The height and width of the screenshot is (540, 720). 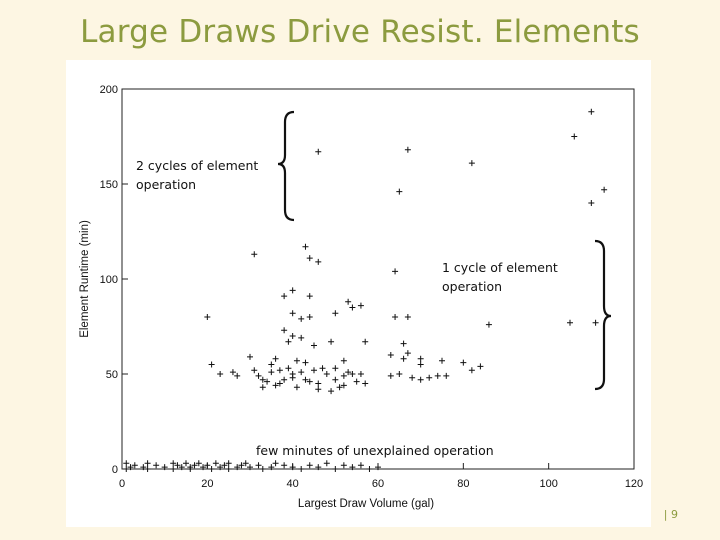 I want to click on x-tick-label: 100, so click(x=548, y=484).